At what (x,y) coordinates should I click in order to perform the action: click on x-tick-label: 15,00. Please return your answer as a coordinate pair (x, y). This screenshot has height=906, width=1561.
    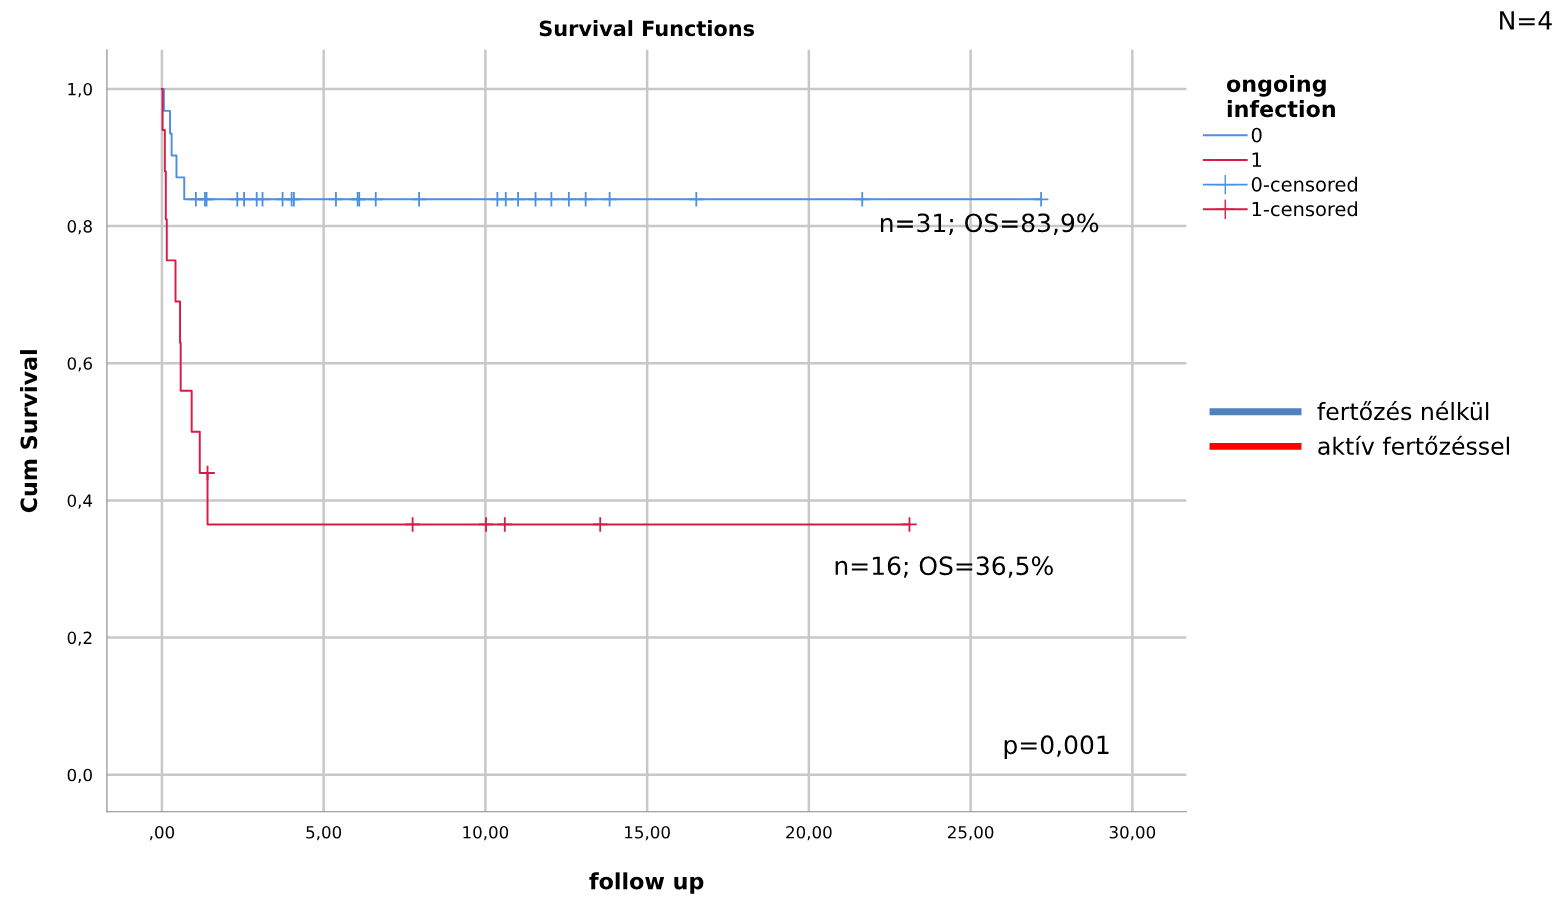
    Looking at the image, I should click on (647, 833).